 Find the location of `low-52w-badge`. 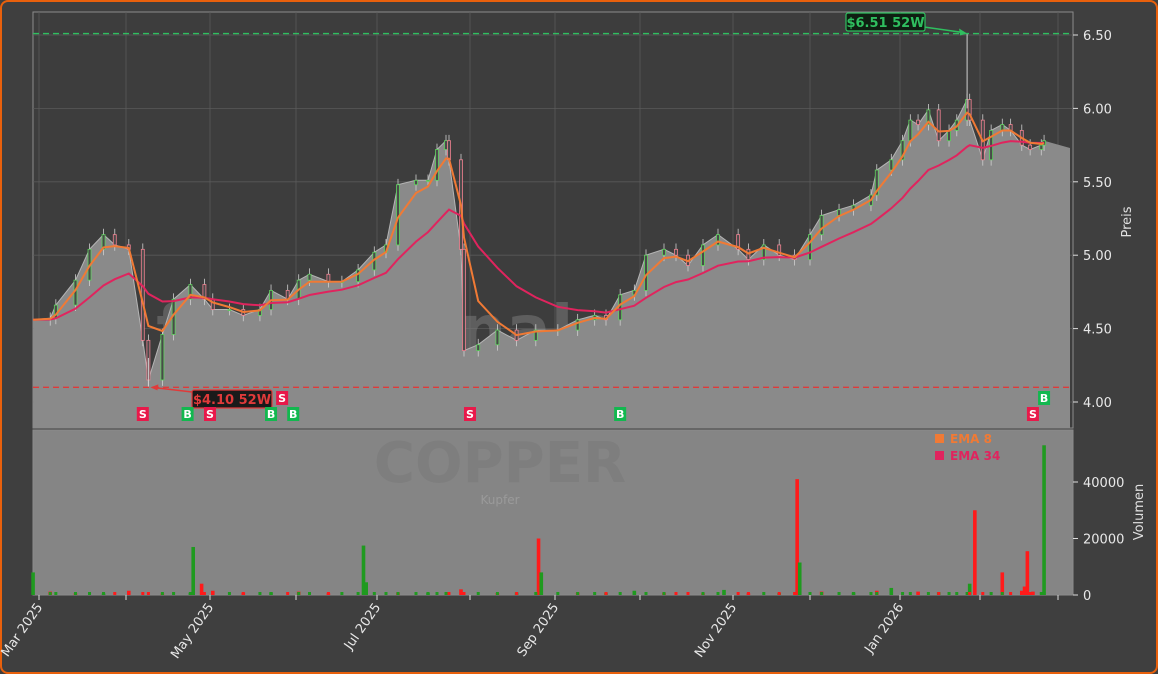

low-52w-badge is located at coordinates (232, 399).